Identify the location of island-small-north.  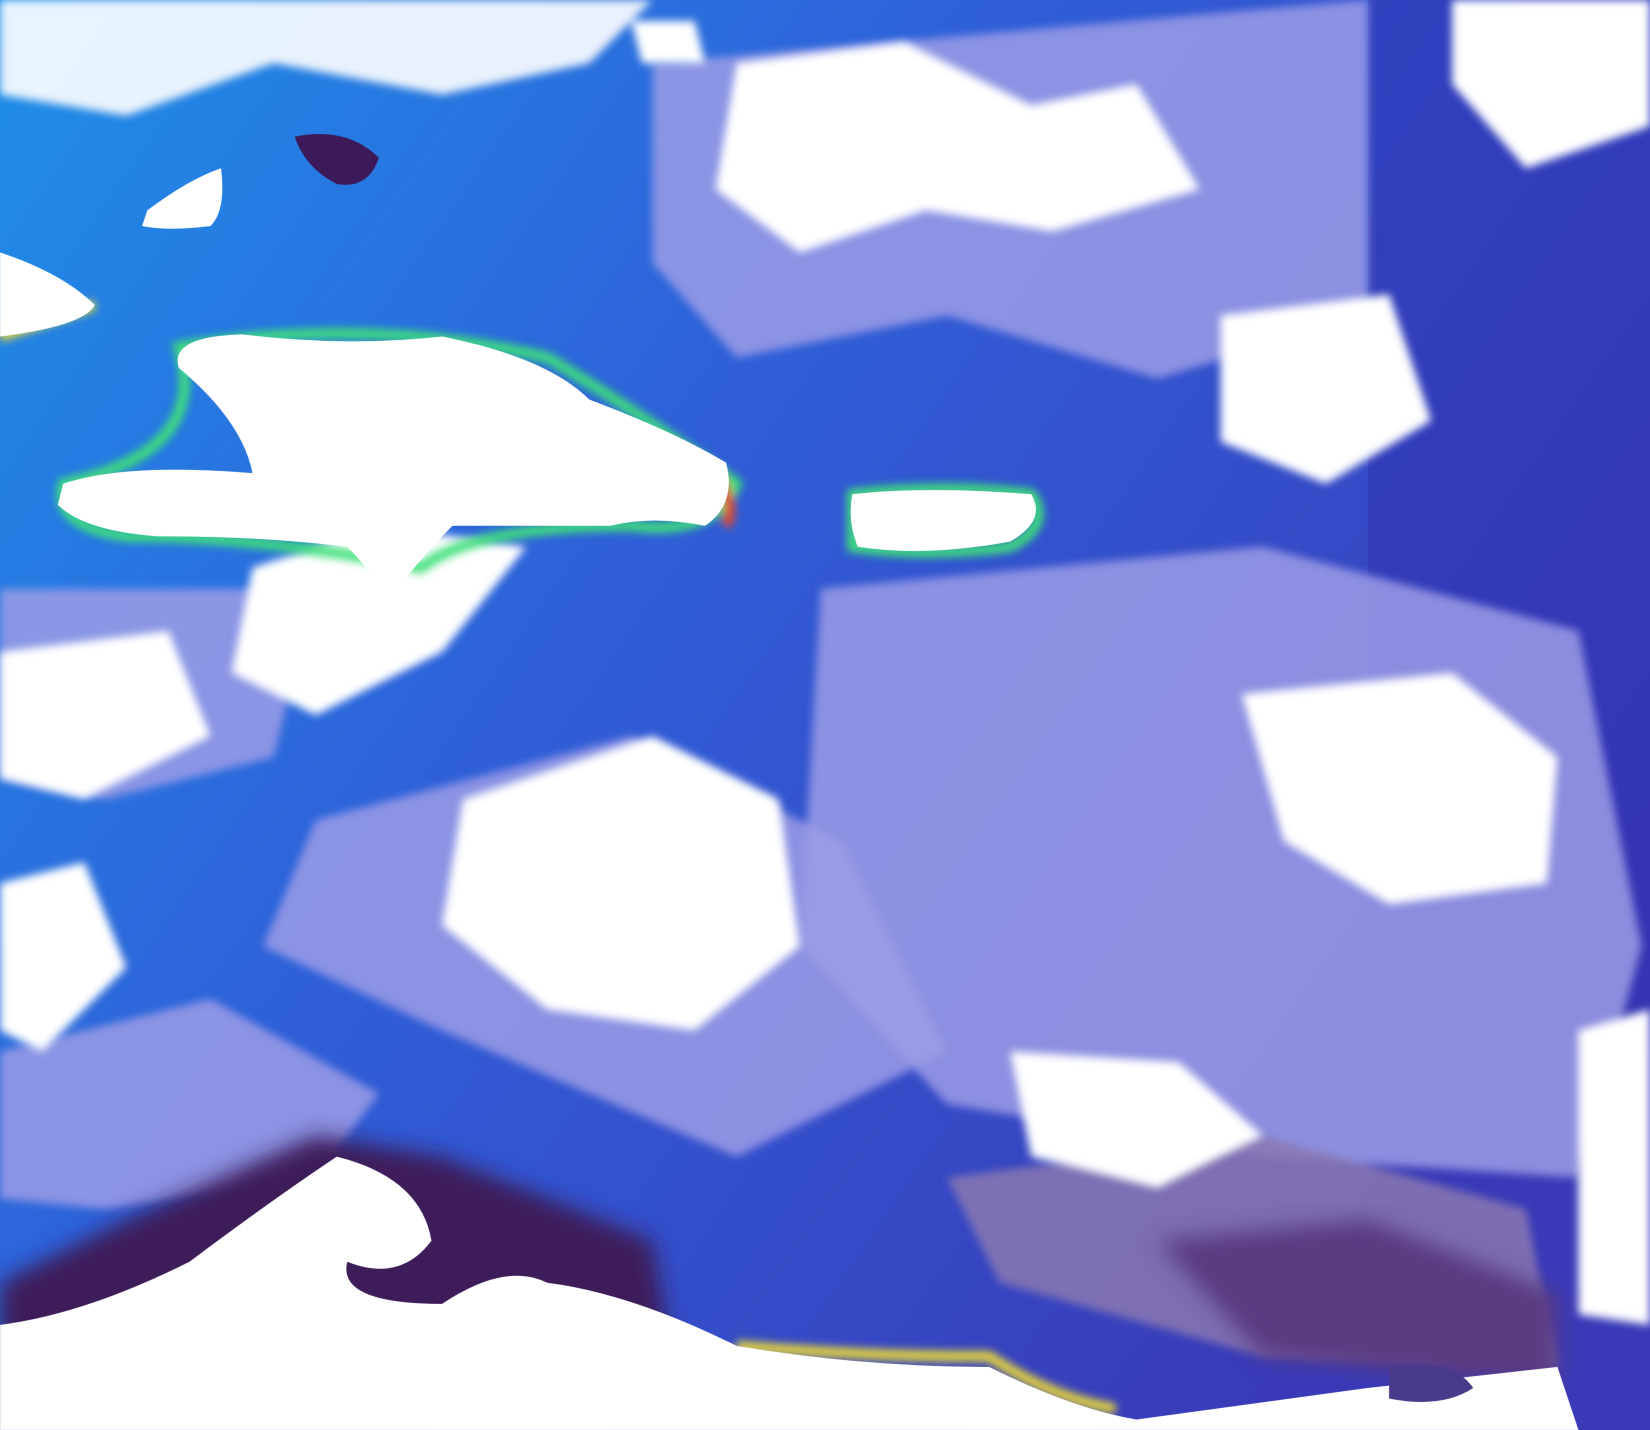
(182, 198).